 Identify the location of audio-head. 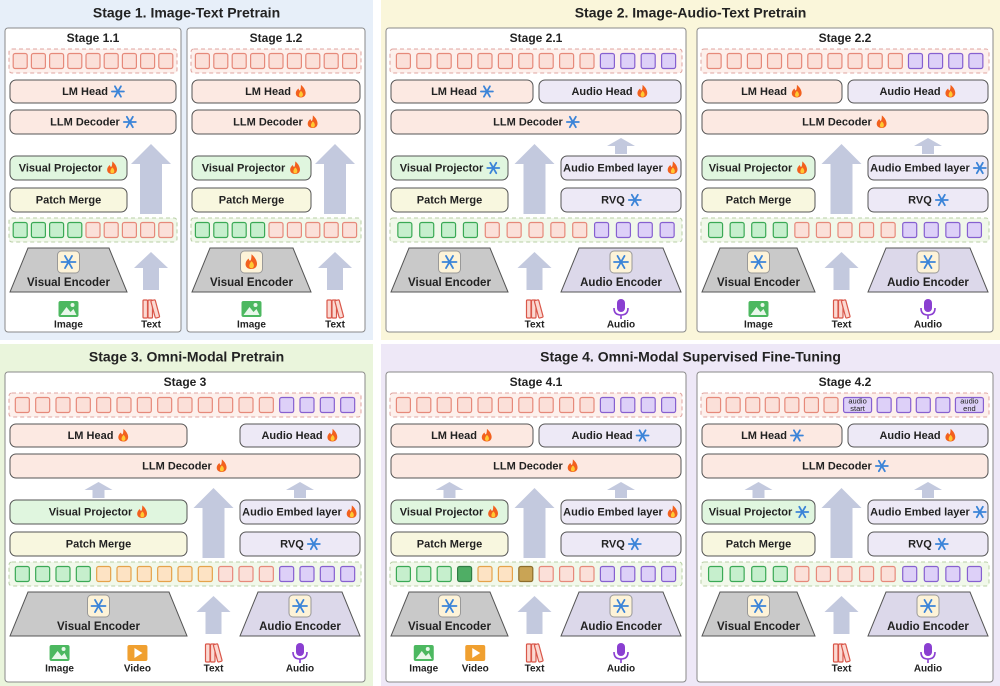
(918, 91).